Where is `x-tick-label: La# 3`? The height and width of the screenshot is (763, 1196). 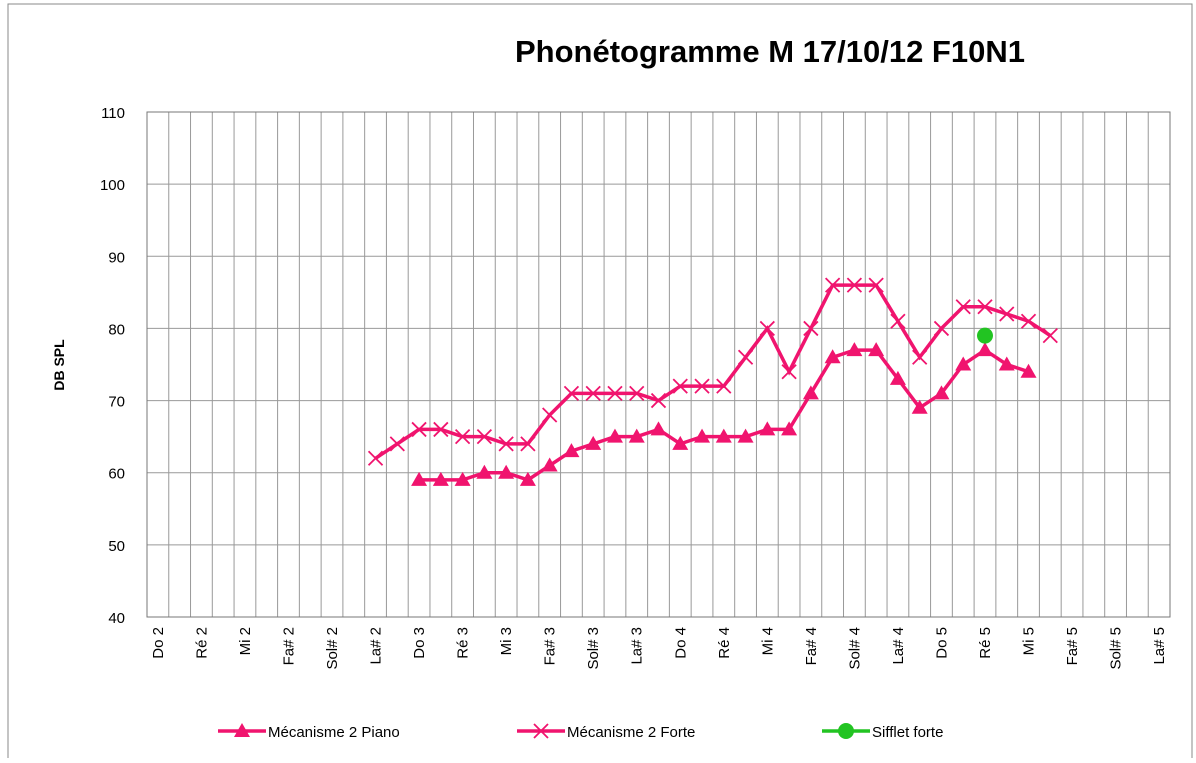
x-tick-label: La# 3 is located at coordinates (637, 646).